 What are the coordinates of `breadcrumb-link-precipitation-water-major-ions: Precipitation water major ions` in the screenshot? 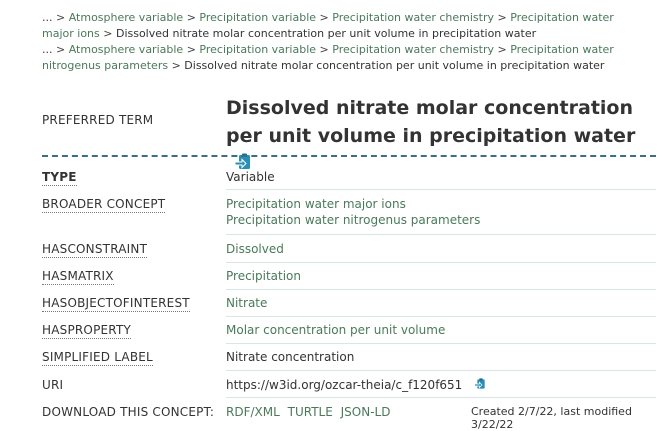 It's located at (328, 25).